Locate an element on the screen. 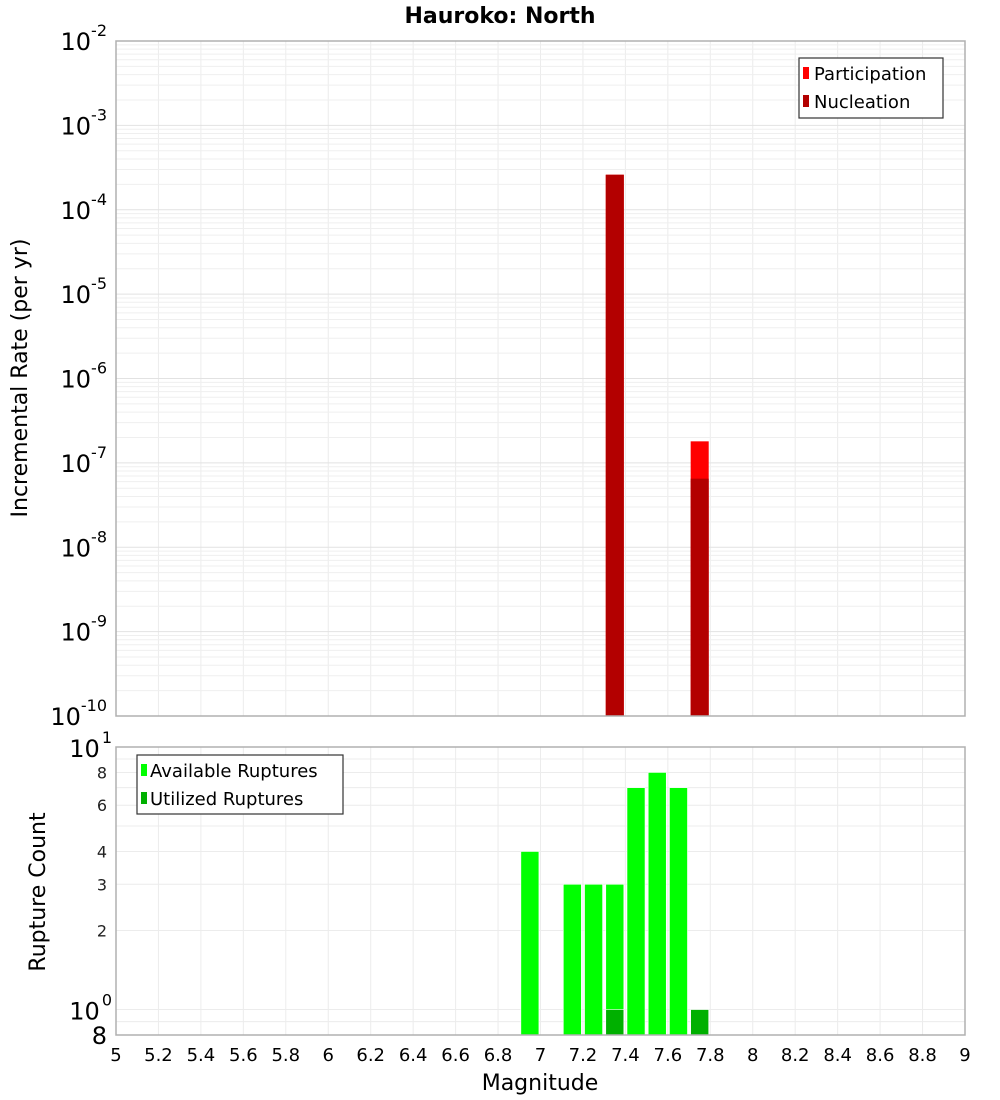 This screenshot has height=1100, width=1000. x-tick-label: 5.2 is located at coordinates (158, 1055).